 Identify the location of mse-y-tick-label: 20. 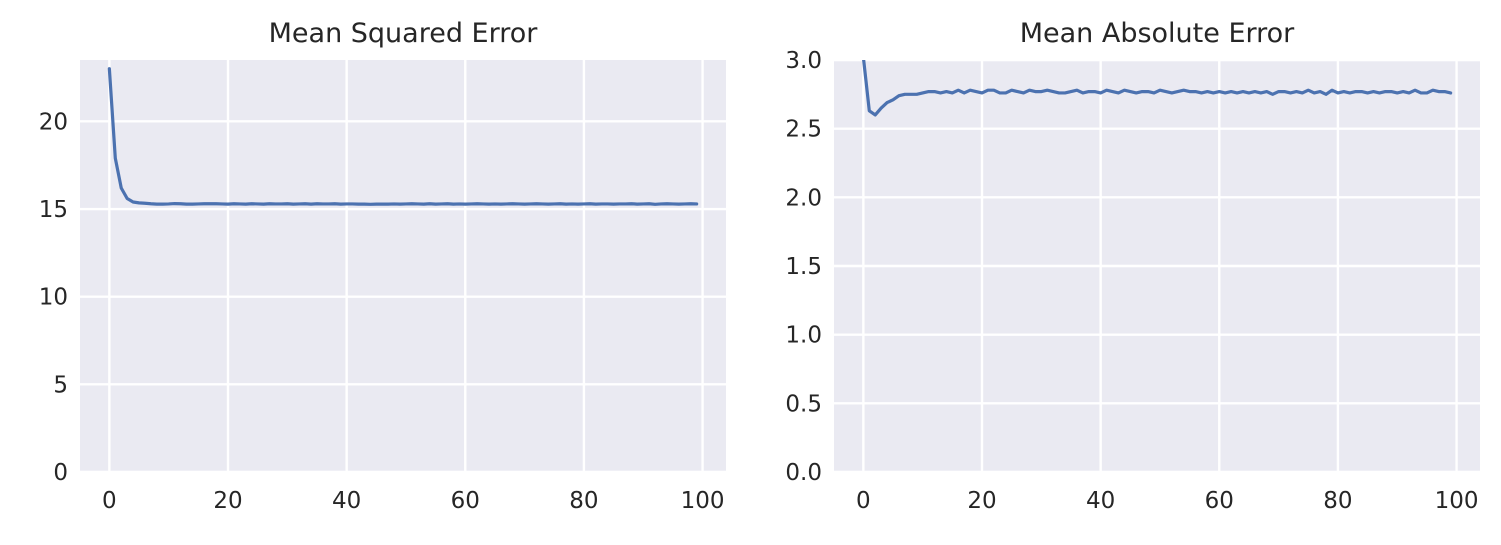
(53, 122).